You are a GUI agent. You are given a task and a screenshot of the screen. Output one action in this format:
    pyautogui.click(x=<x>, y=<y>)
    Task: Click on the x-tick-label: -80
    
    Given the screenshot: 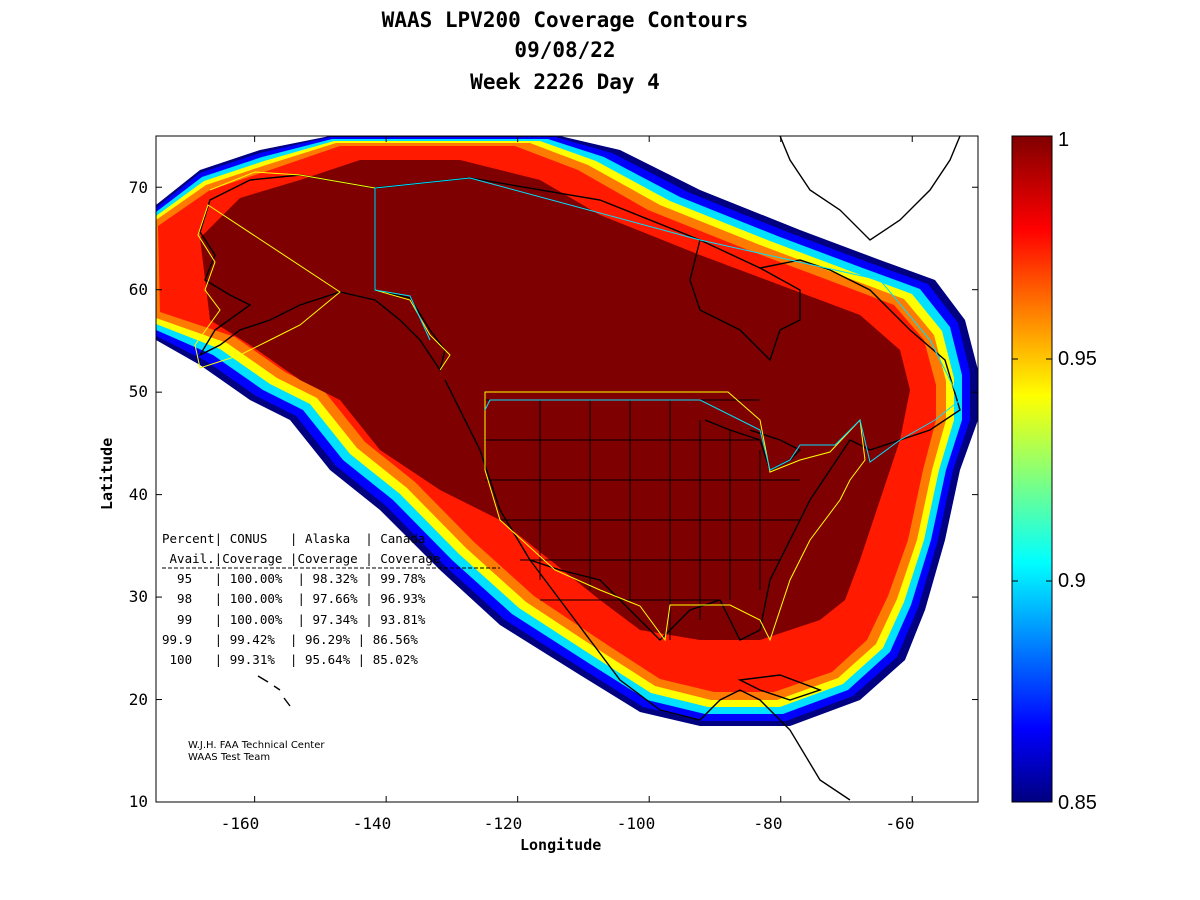 What is the action you would take?
    pyautogui.click(x=768, y=823)
    